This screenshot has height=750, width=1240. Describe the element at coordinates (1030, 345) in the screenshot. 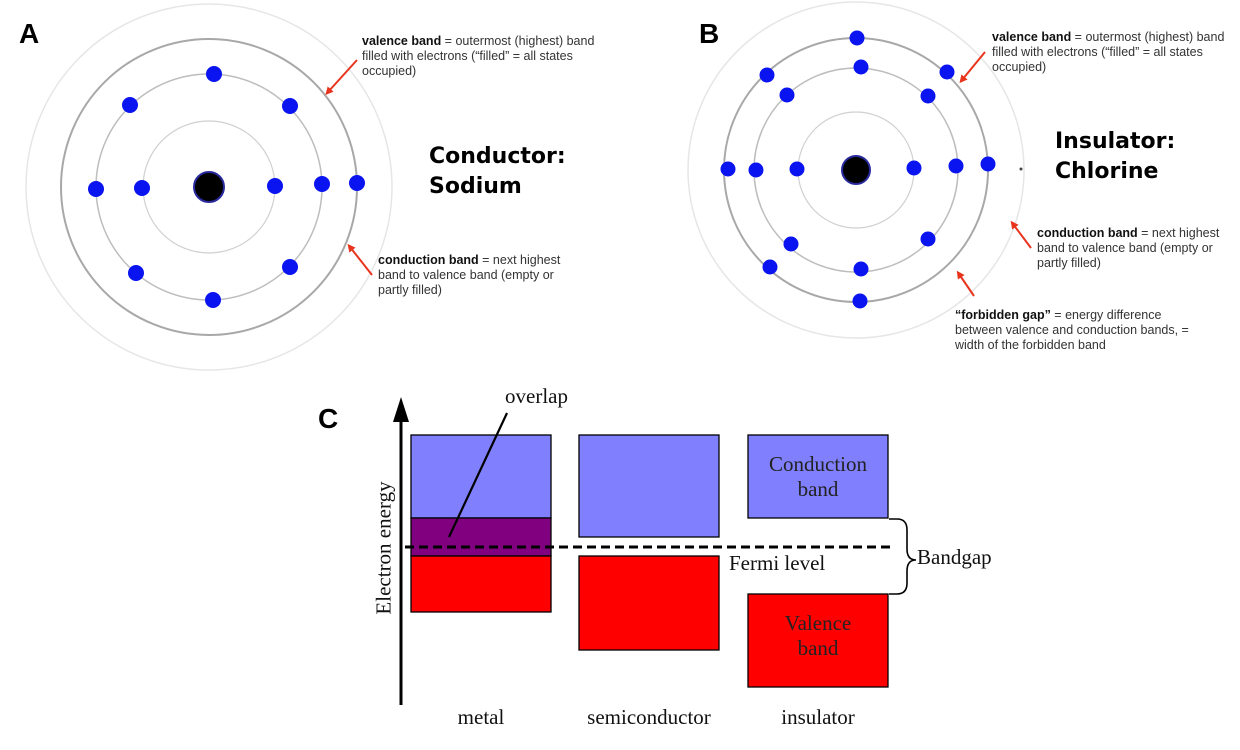

I see `note-text: width of the forbidden band` at that location.